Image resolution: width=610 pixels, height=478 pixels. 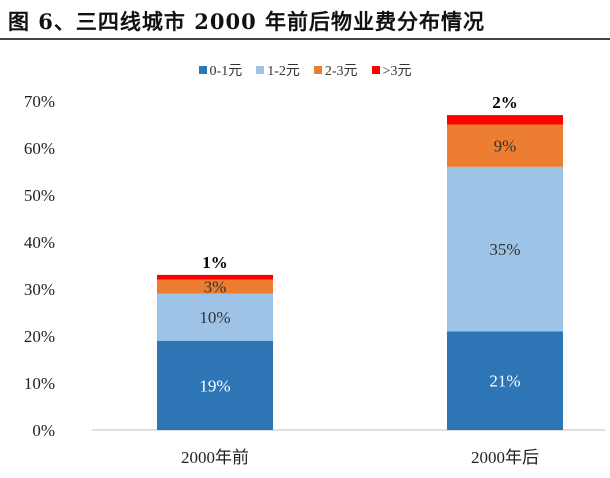 What do you see at coordinates (39, 242) in the screenshot?
I see `y-tick-label: 40%` at bounding box center [39, 242].